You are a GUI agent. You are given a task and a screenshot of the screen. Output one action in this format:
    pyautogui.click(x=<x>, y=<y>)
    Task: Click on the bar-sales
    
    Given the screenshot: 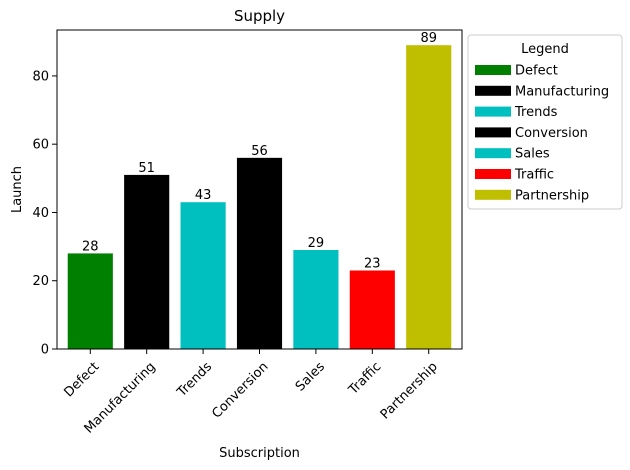 What is the action you would take?
    pyautogui.click(x=316, y=299)
    